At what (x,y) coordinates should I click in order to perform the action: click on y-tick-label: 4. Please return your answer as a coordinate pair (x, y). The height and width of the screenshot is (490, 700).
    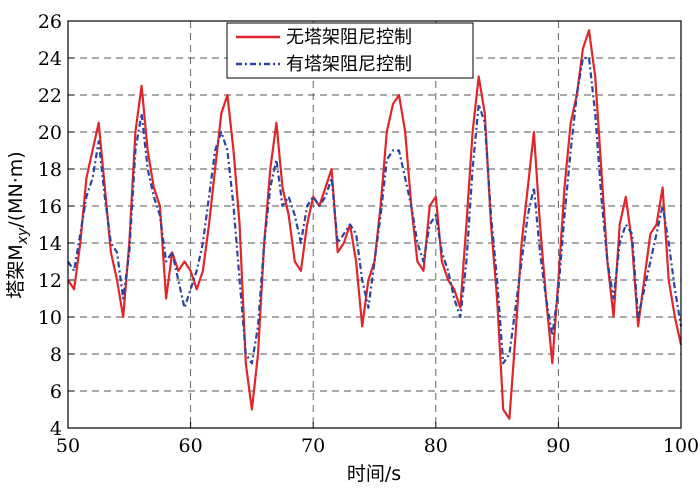
    Looking at the image, I should click on (56, 429).